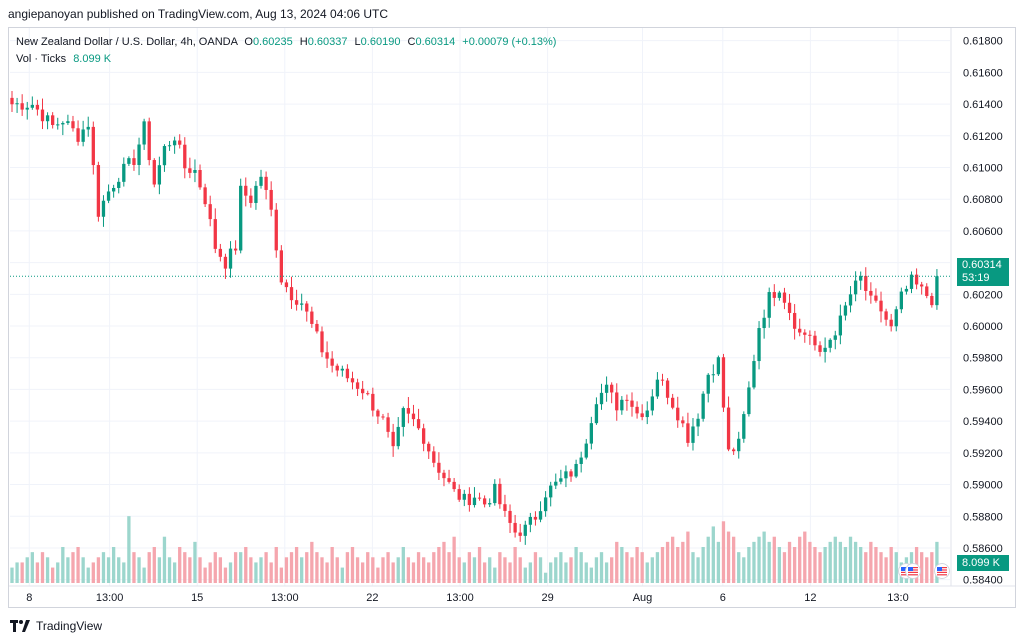  What do you see at coordinates (547, 598) in the screenshot?
I see `time-tick-label: 29` at bounding box center [547, 598].